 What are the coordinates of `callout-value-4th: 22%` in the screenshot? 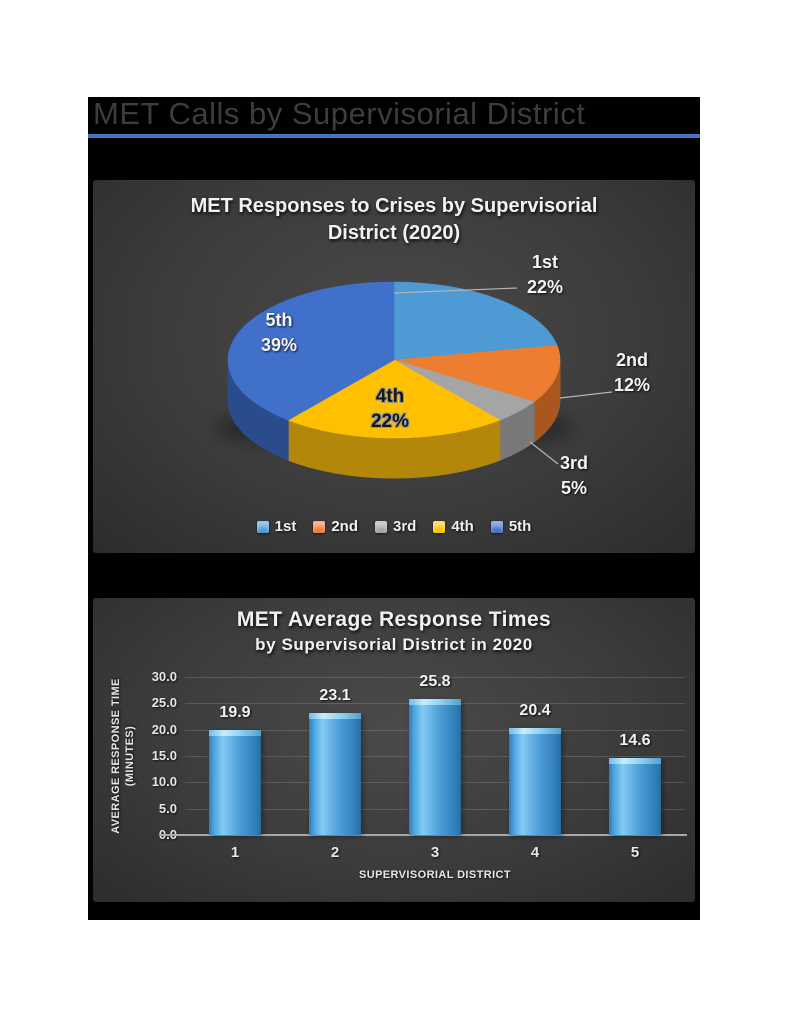 It's located at (390, 421).